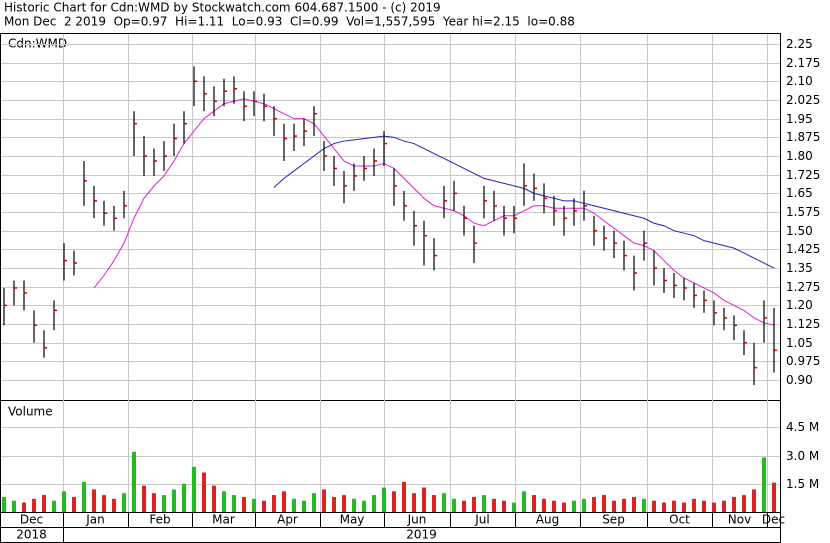 This screenshot has height=543, width=830. Describe the element at coordinates (613, 520) in the screenshot. I see `month-label: Sep` at that location.